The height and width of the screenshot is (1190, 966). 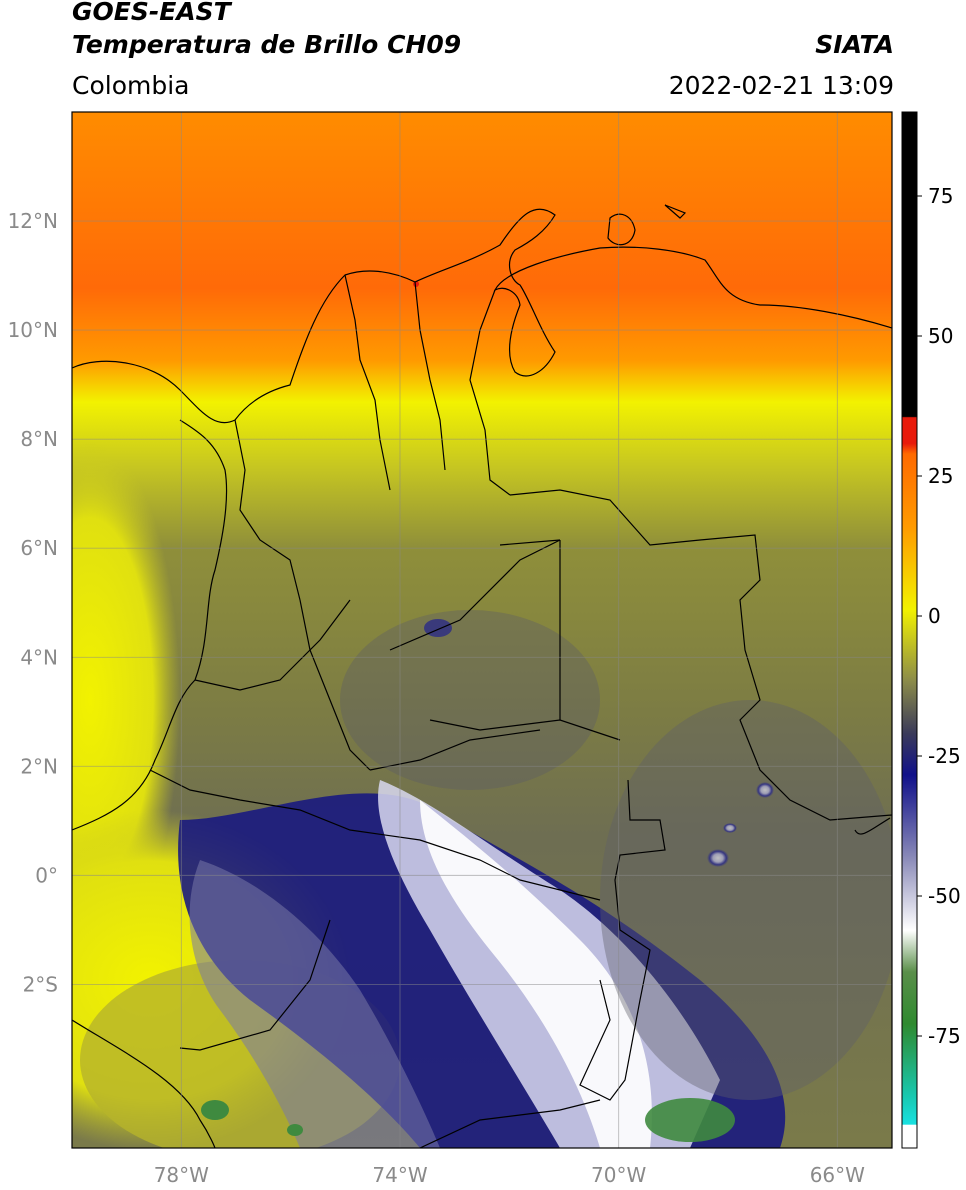 I want to click on colorbar-frame, so click(x=909, y=630).